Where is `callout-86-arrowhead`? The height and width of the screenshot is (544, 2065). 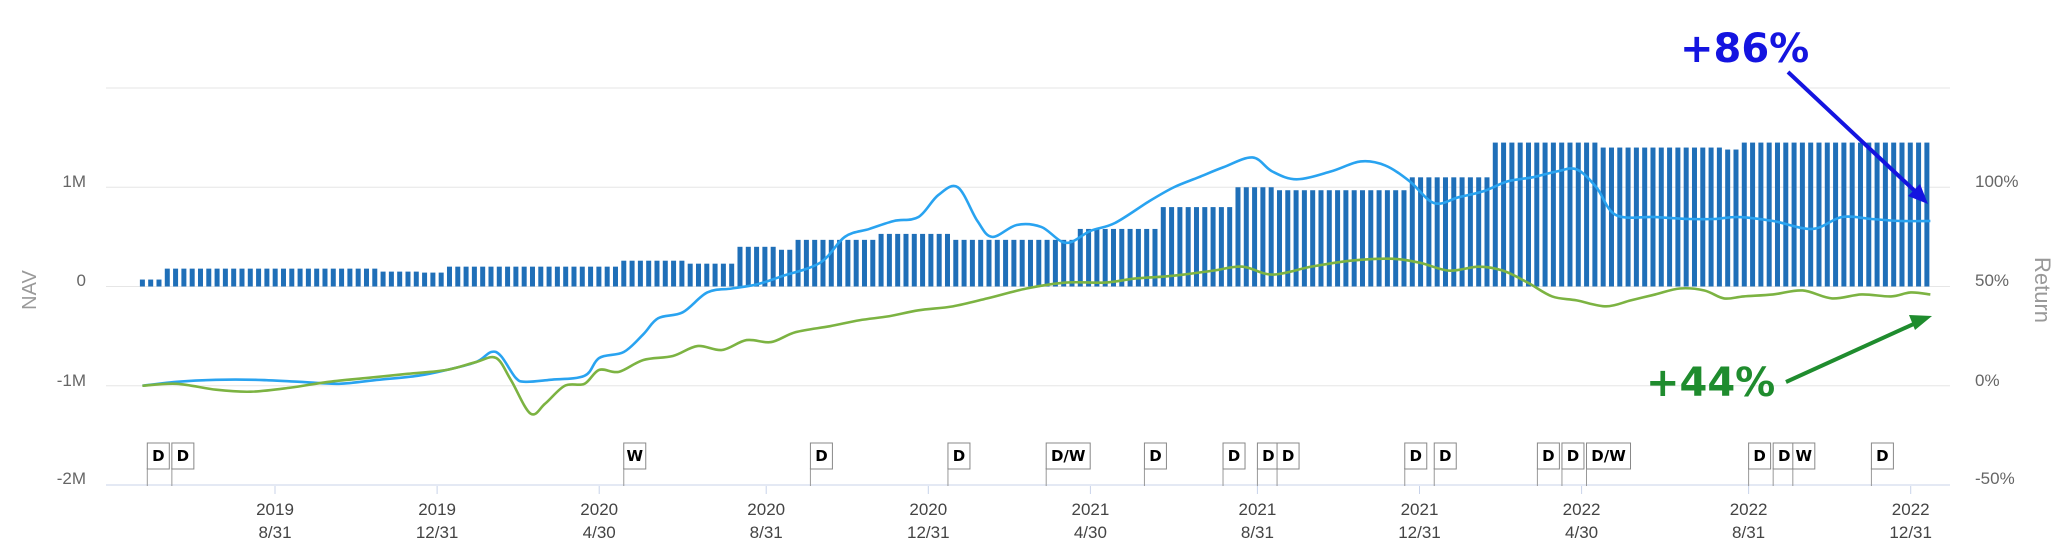 callout-86-arrowhead is located at coordinates (1918, 194).